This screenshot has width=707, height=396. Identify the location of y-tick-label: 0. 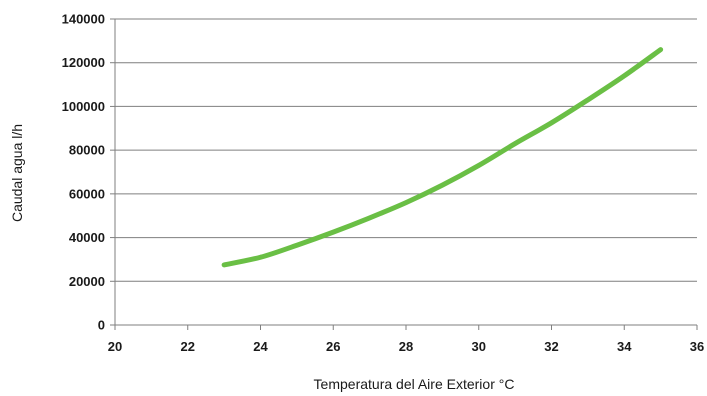
(101, 325).